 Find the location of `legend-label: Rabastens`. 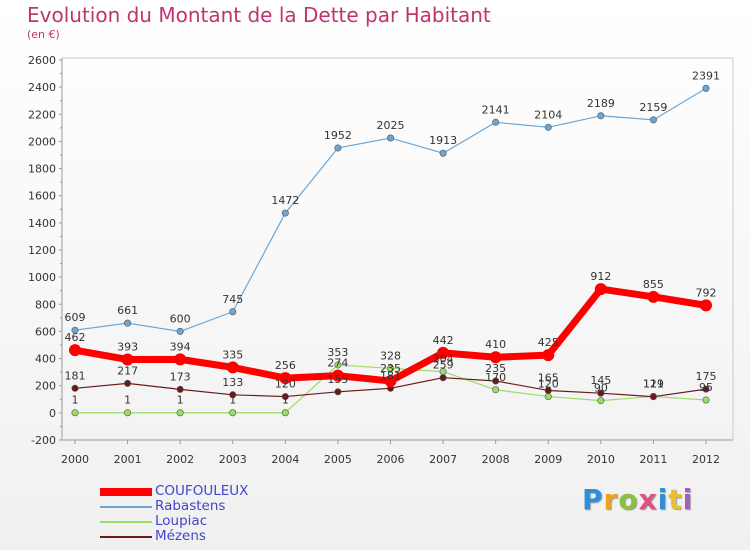

legend-label: Rabastens is located at coordinates (190, 506).